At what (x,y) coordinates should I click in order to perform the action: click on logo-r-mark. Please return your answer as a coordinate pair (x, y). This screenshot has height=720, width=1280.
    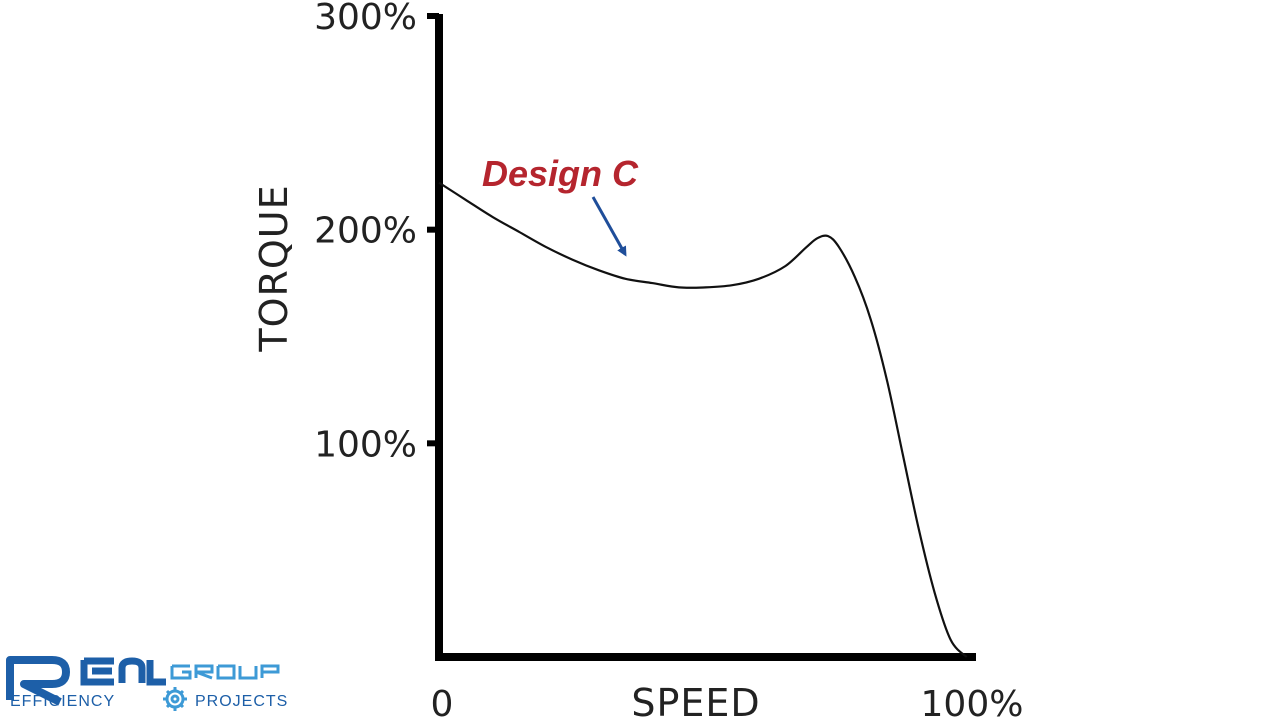
    Looking at the image, I should click on (38, 681).